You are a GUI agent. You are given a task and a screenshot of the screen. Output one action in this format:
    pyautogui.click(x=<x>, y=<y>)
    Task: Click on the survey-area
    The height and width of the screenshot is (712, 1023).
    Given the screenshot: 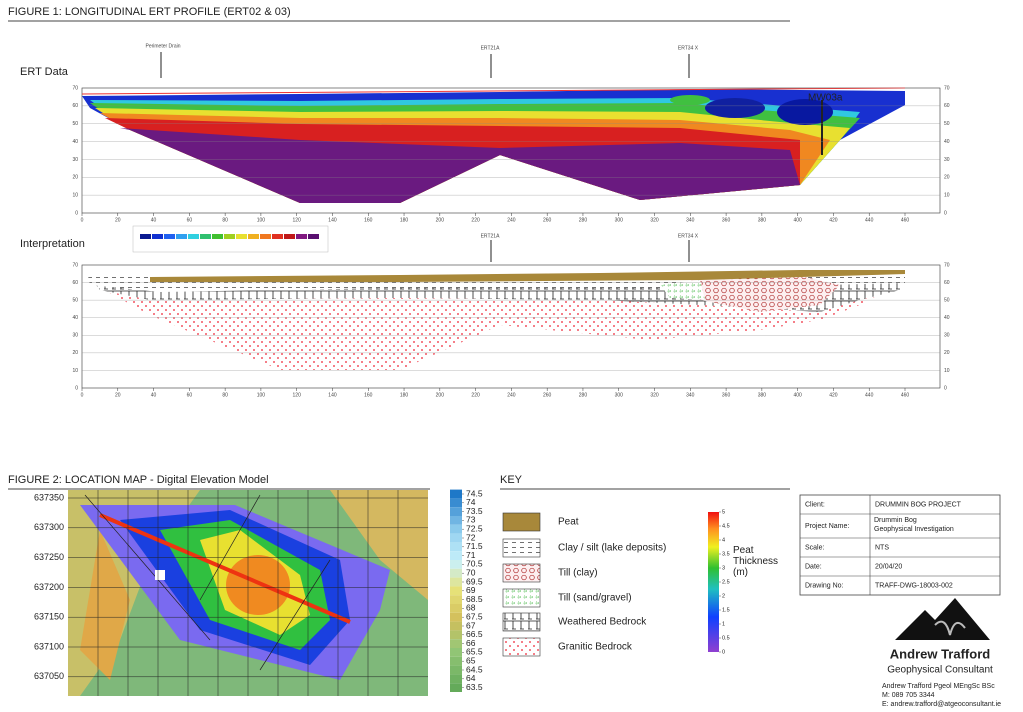 What is the action you would take?
    pyautogui.click(x=258, y=585)
    